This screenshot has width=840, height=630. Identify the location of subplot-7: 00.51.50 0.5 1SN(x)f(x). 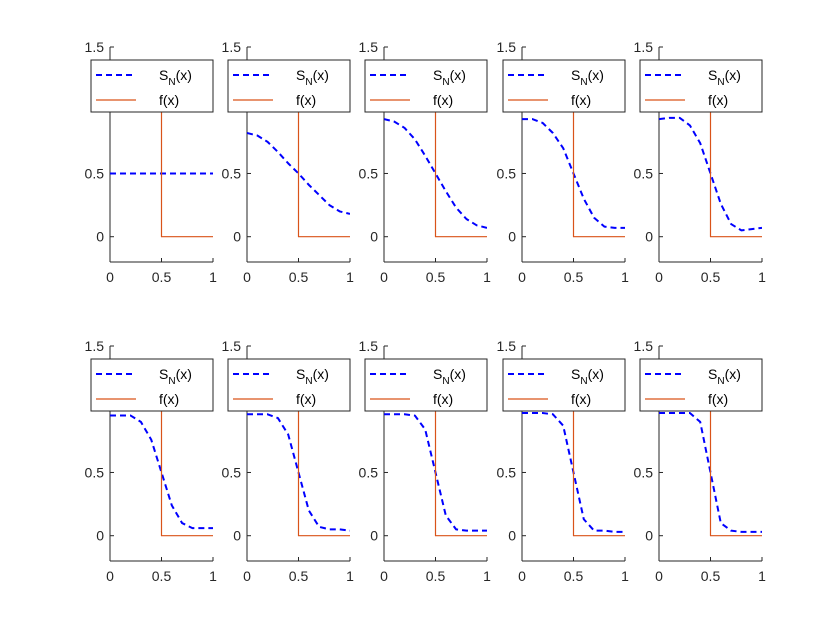
(288, 461).